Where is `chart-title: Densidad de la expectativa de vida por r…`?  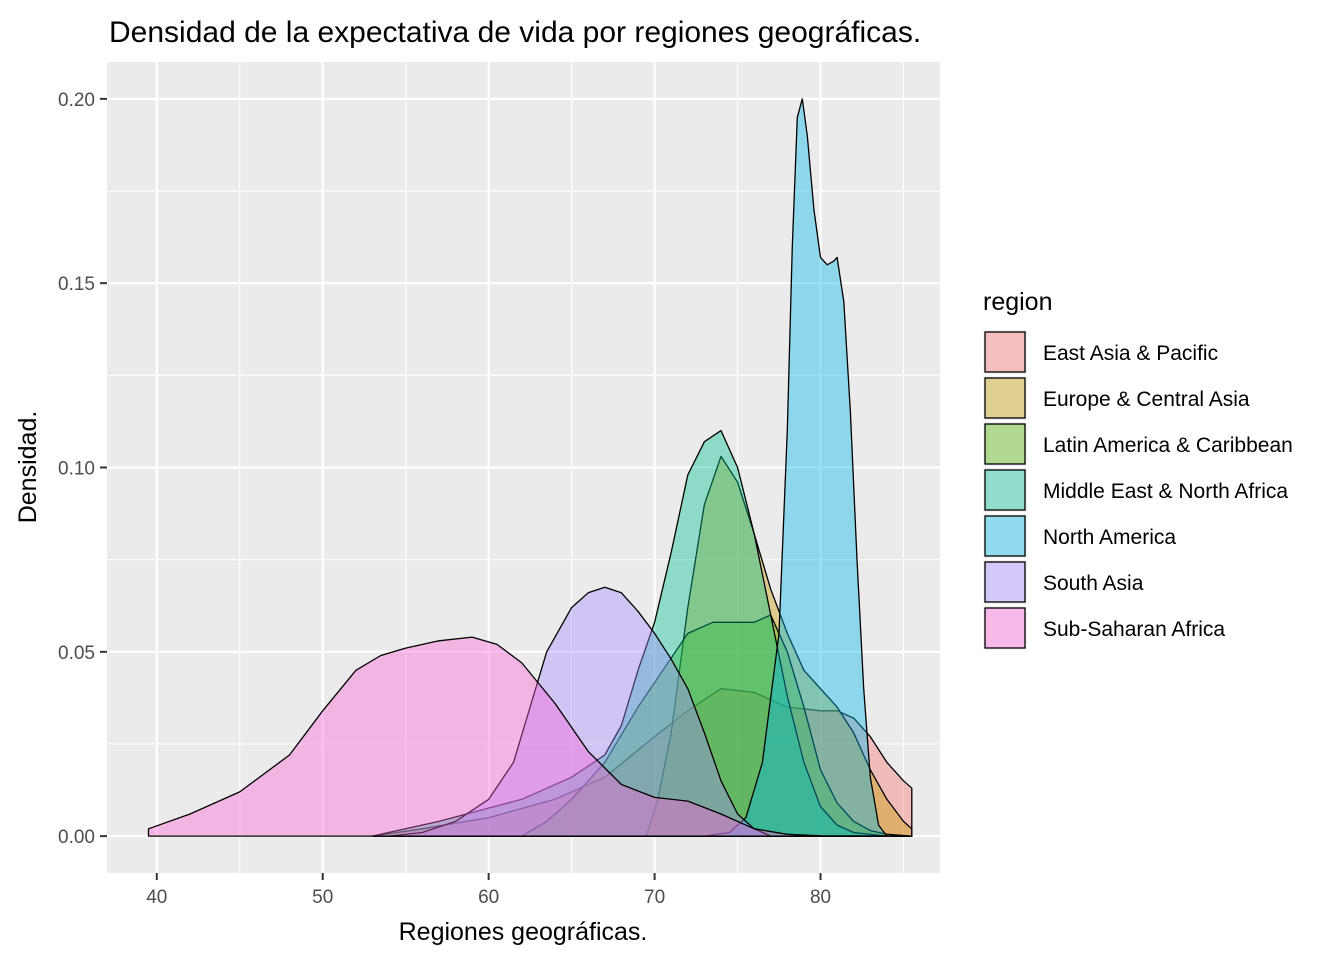 chart-title: Densidad de la expectativa de vida por r… is located at coordinates (515, 32).